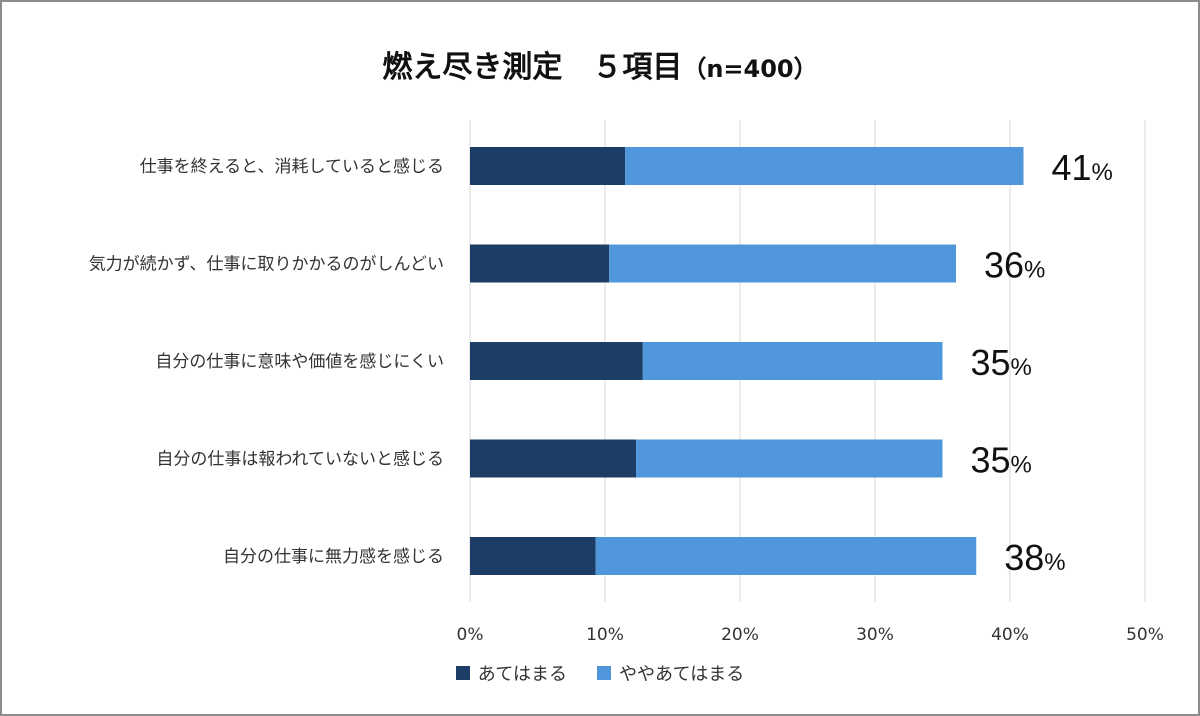 The width and height of the screenshot is (1200, 716). I want to click on category-label: 自分の仕事は報われていないと感じる, so click(300, 460).